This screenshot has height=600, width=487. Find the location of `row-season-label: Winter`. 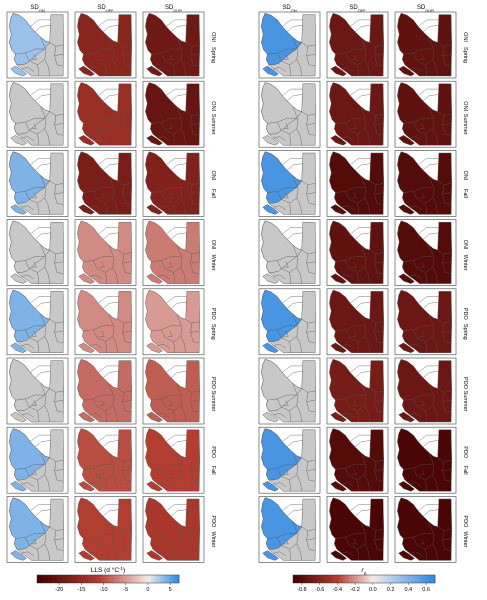

row-season-label: Winter is located at coordinates (465, 263).